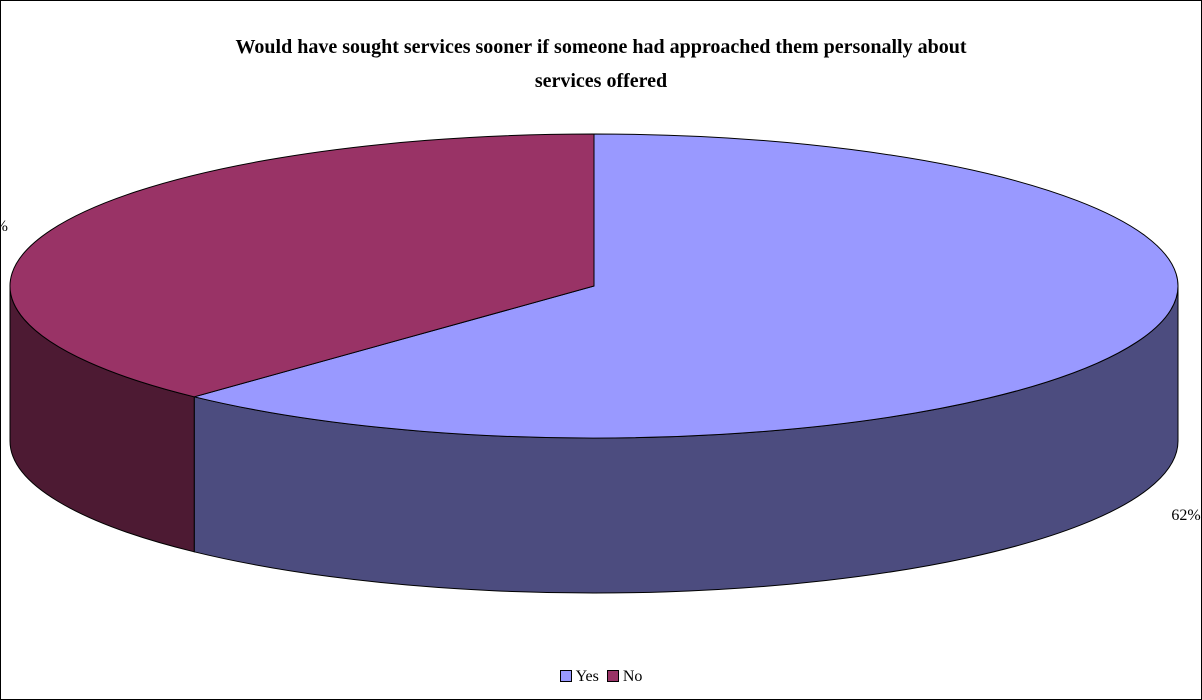 This screenshot has height=700, width=1202. What do you see at coordinates (601, 677) in the screenshot?
I see `legend: Yes No` at bounding box center [601, 677].